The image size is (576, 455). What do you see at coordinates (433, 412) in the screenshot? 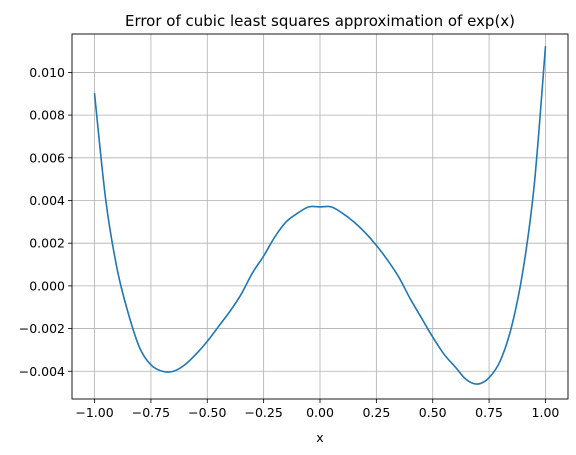
I see `x-tick-label: 0.50` at bounding box center [433, 412].